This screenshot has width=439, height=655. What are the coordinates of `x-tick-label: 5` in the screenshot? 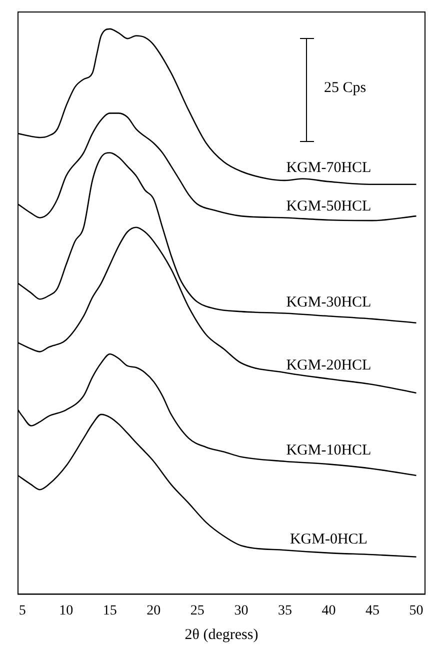 It's located at (22, 610).